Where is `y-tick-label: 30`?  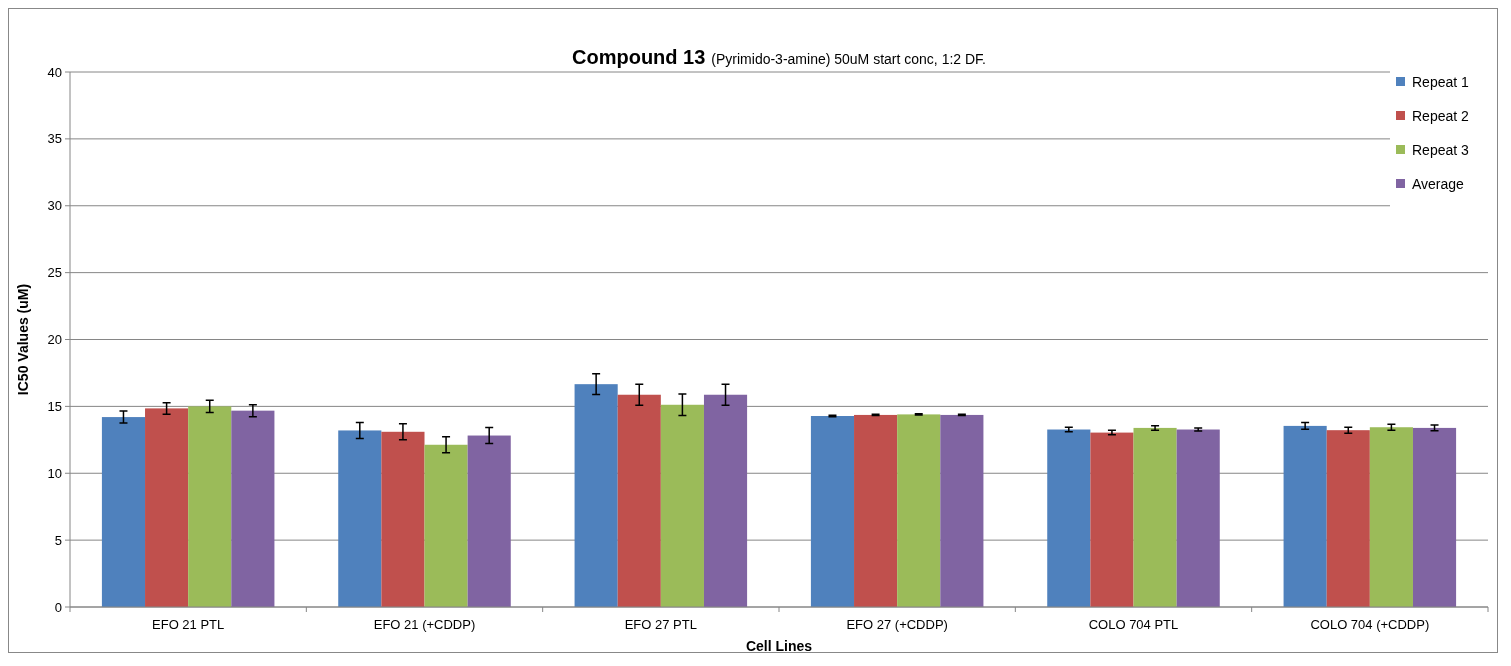 y-tick-label: 30 is located at coordinates (54, 206).